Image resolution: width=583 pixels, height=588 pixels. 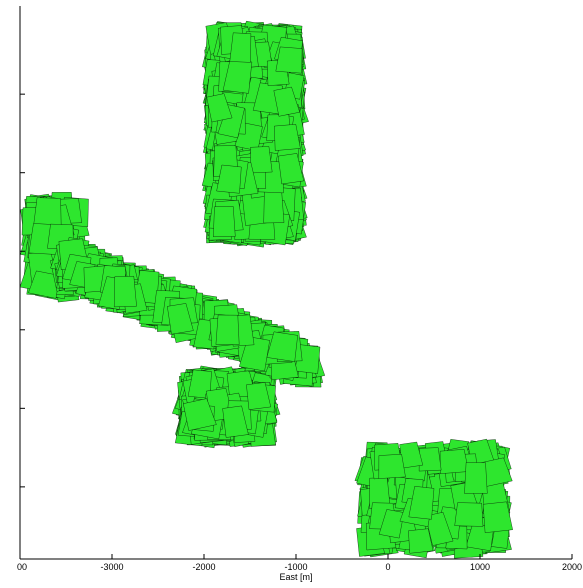 What do you see at coordinates (295, 567) in the screenshot?
I see `x-tick-label-3: -1000` at bounding box center [295, 567].